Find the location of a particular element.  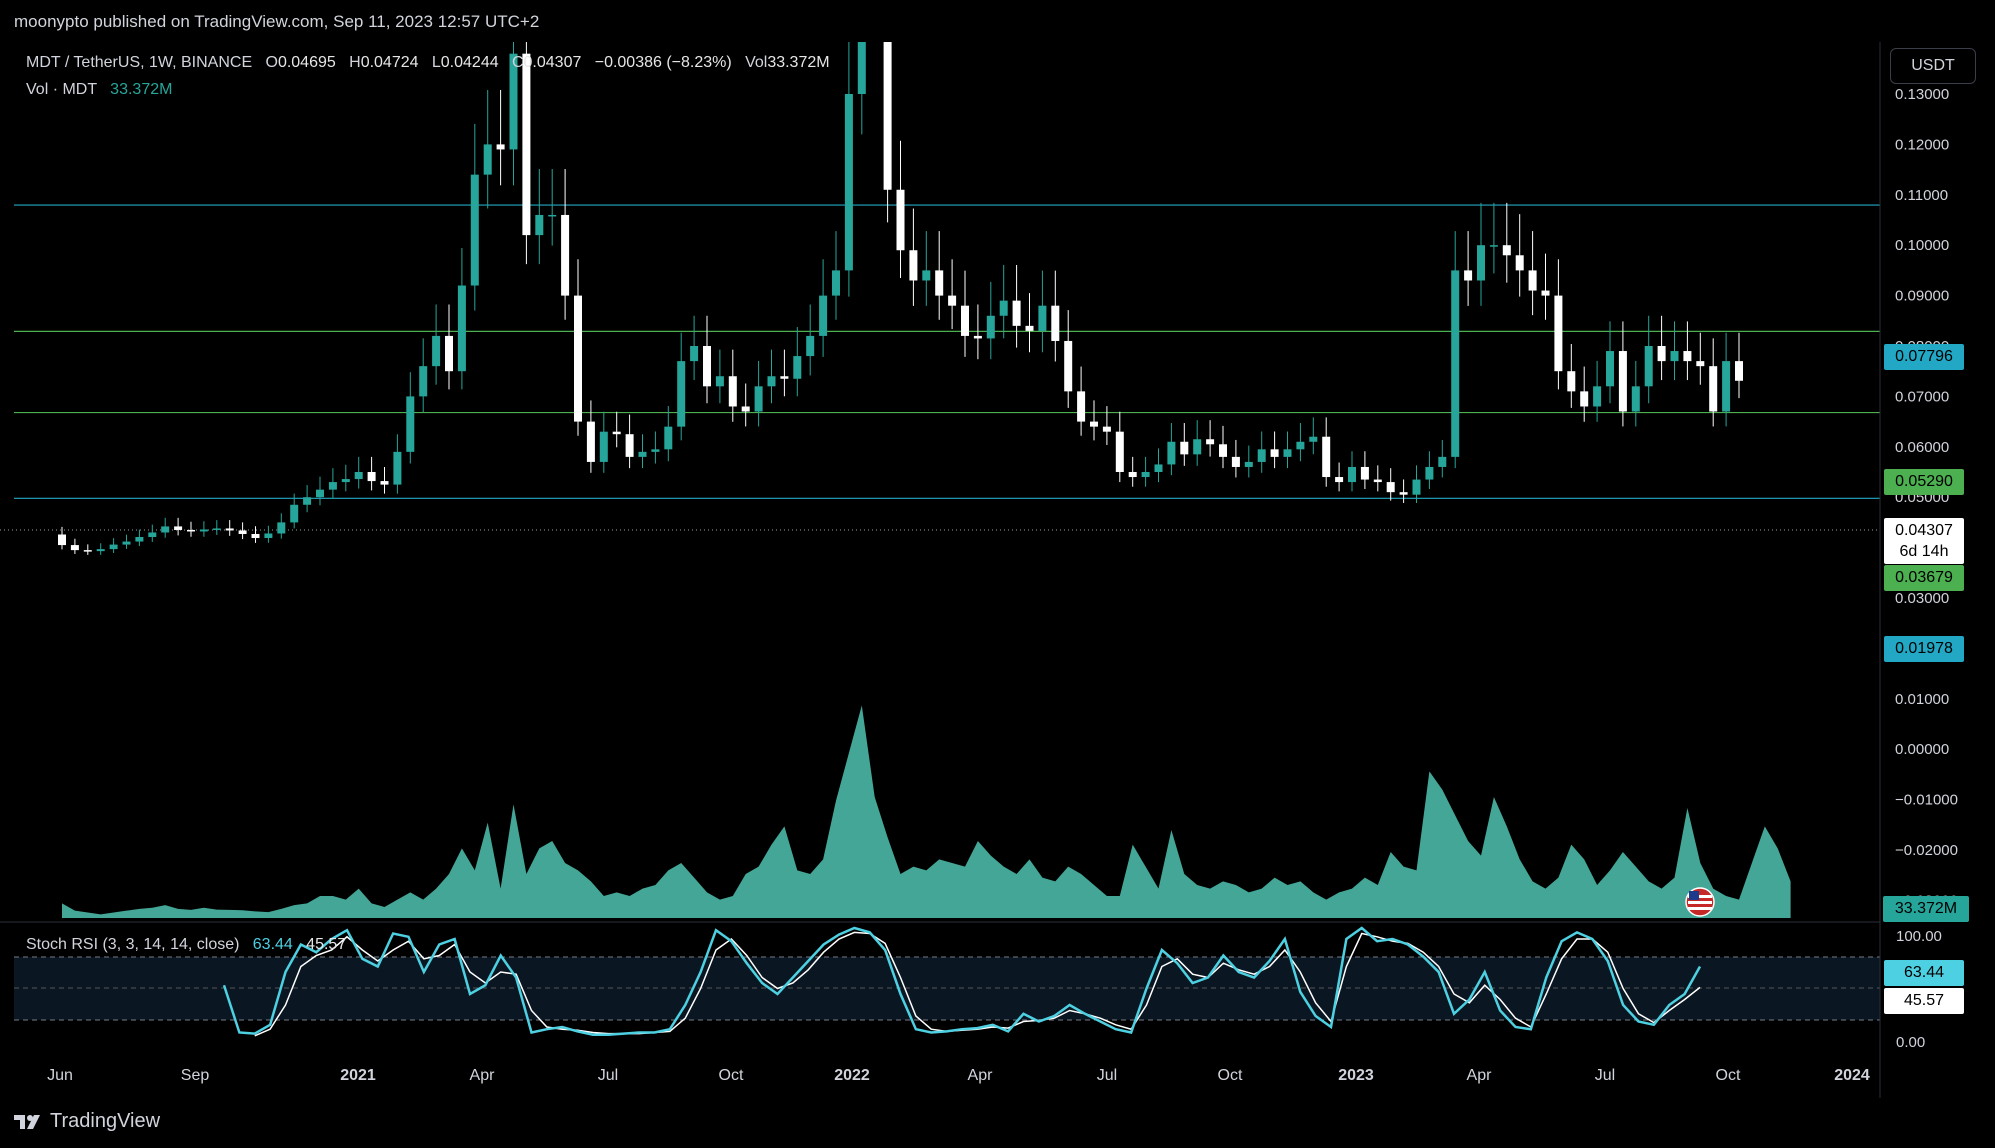

vol-value: 33.372M is located at coordinates (798, 62).